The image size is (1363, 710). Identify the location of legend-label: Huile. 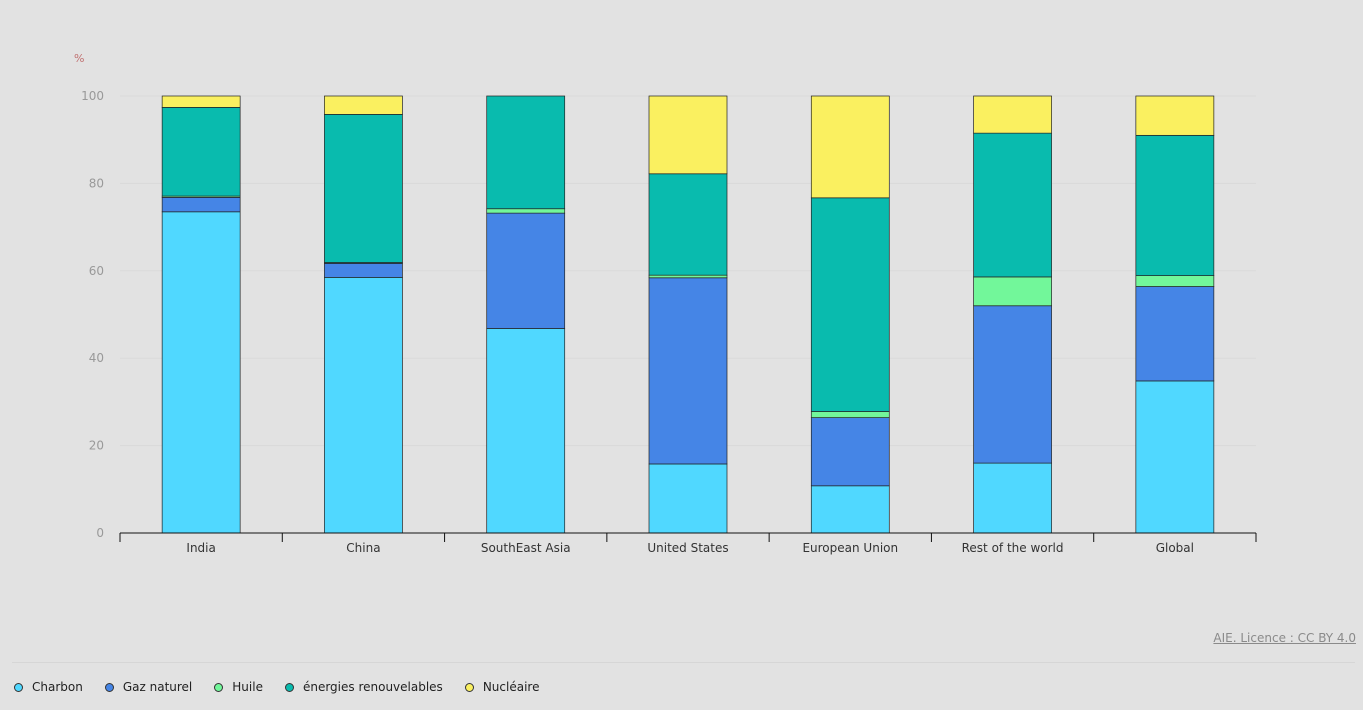
(247, 687).